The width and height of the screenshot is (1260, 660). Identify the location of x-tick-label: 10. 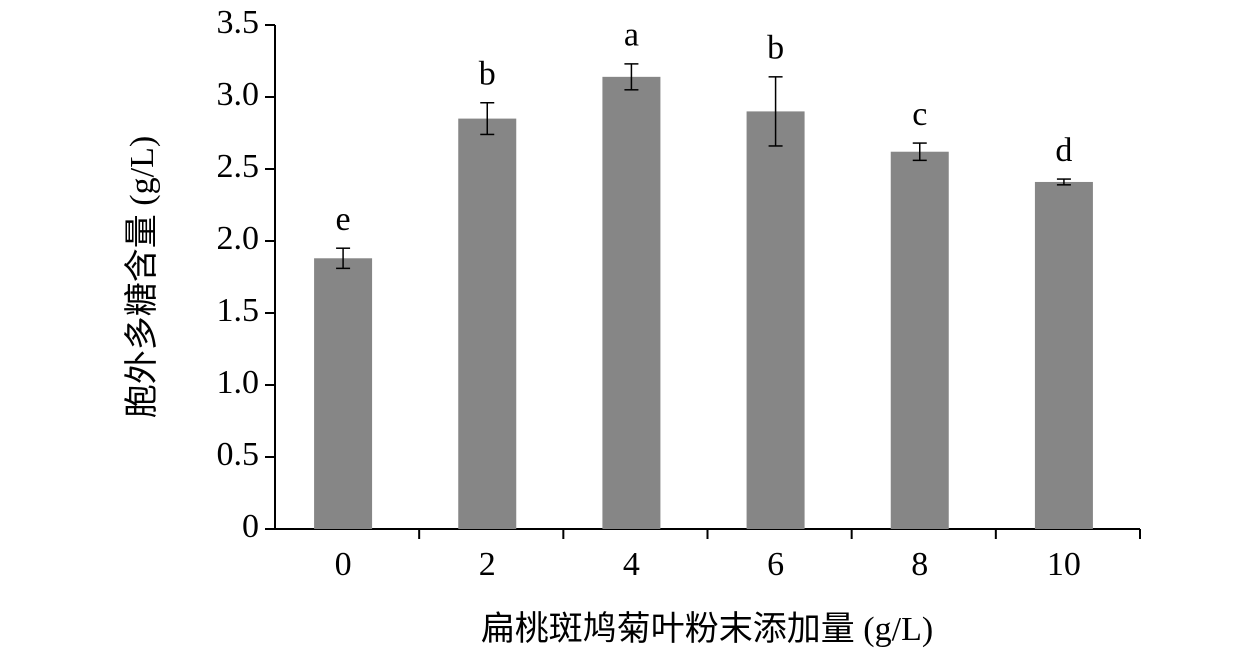
(1064, 564).